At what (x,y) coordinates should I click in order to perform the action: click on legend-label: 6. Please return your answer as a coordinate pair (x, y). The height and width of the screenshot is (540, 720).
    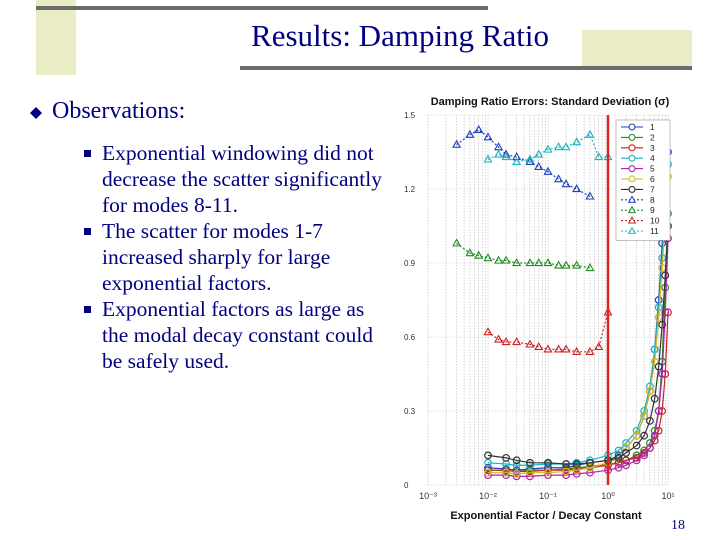
    Looking at the image, I should click on (652, 179).